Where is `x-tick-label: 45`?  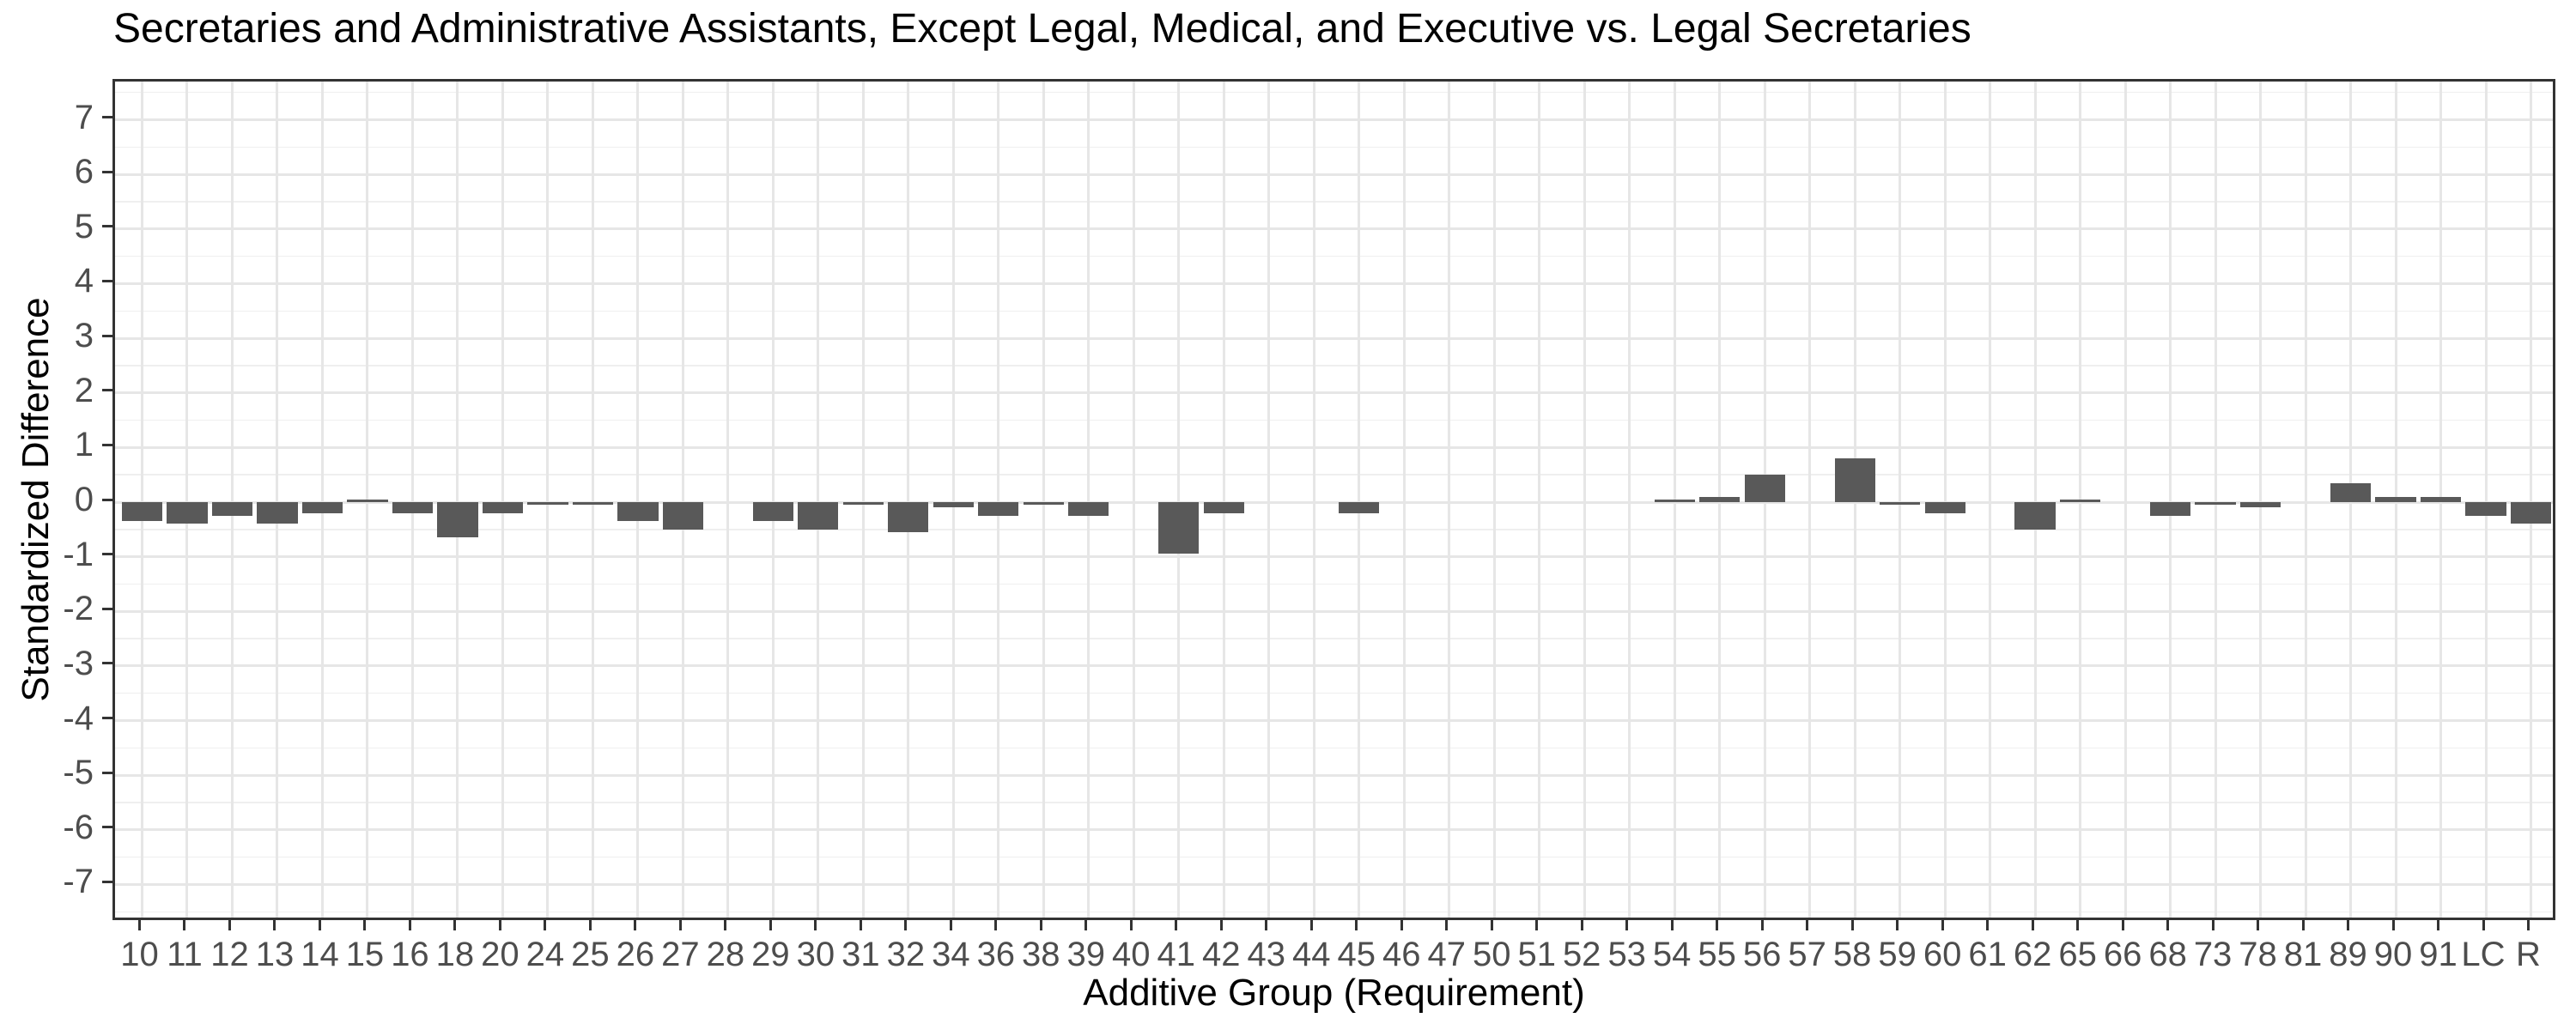
x-tick-label: 45 is located at coordinates (1356, 954).